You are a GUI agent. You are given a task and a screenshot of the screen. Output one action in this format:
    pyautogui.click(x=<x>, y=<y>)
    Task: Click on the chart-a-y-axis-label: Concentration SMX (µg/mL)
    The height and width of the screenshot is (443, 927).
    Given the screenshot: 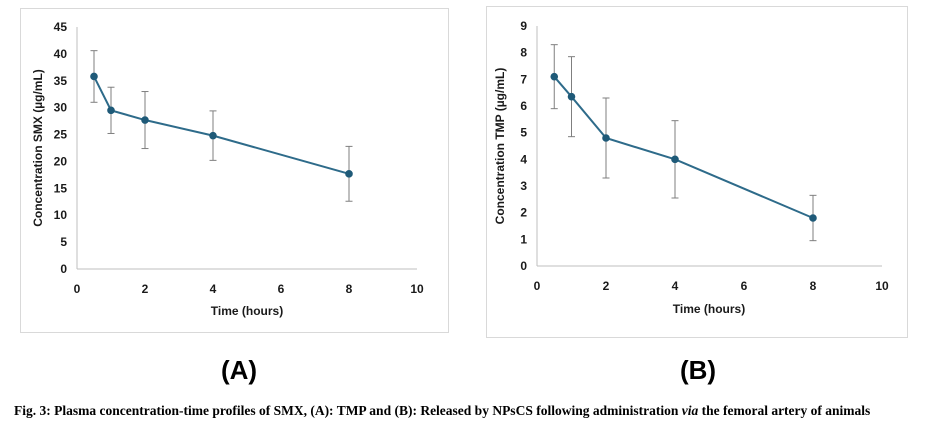 What is the action you would take?
    pyautogui.click(x=38, y=148)
    